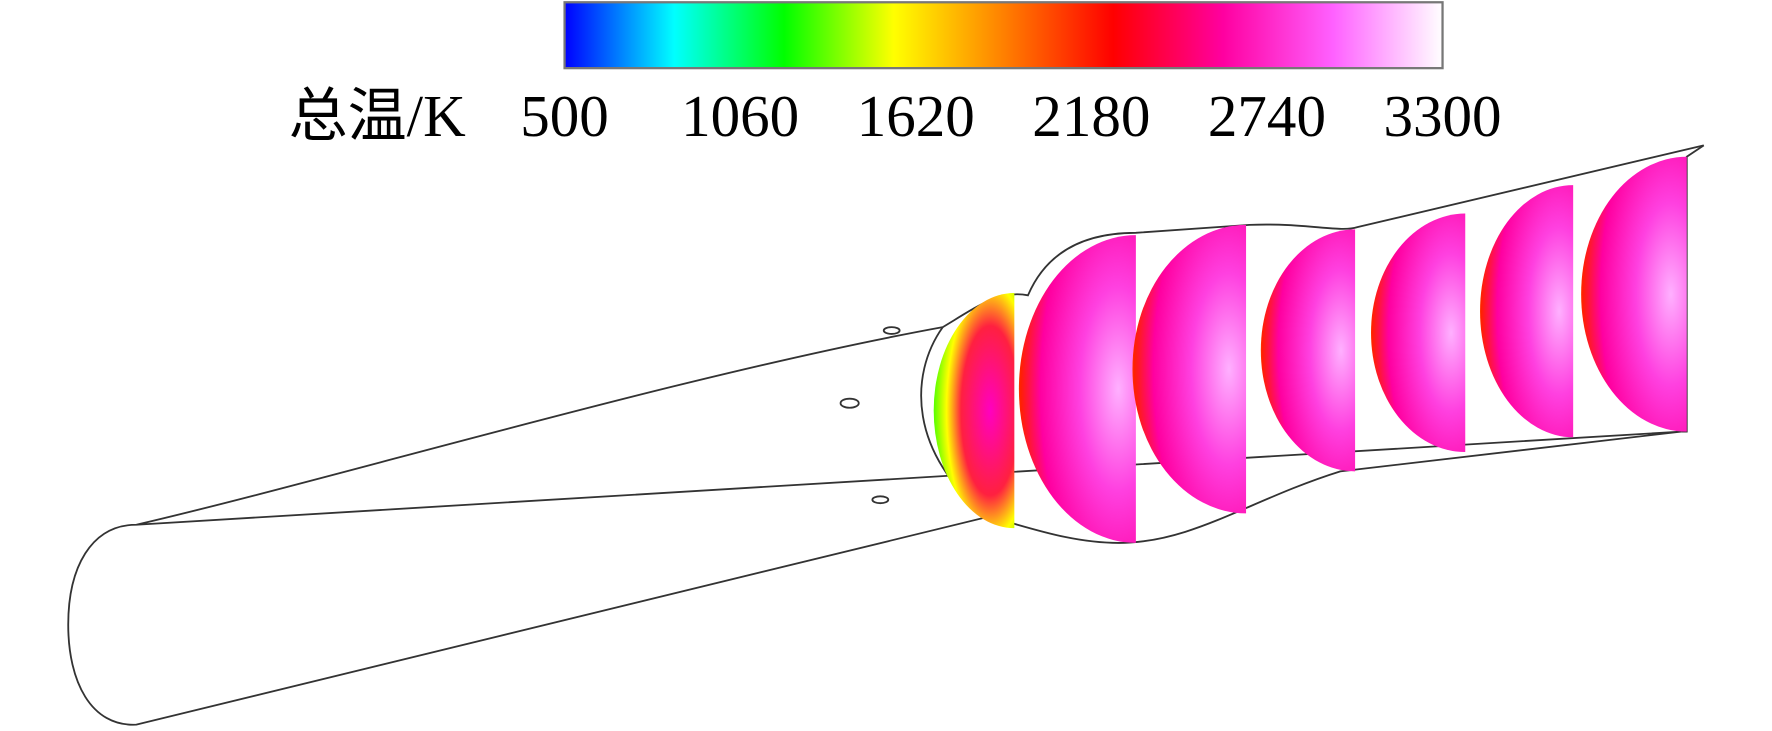  Describe the element at coordinates (916, 116) in the screenshot. I see `colorbar-tick-label: 1620` at that location.